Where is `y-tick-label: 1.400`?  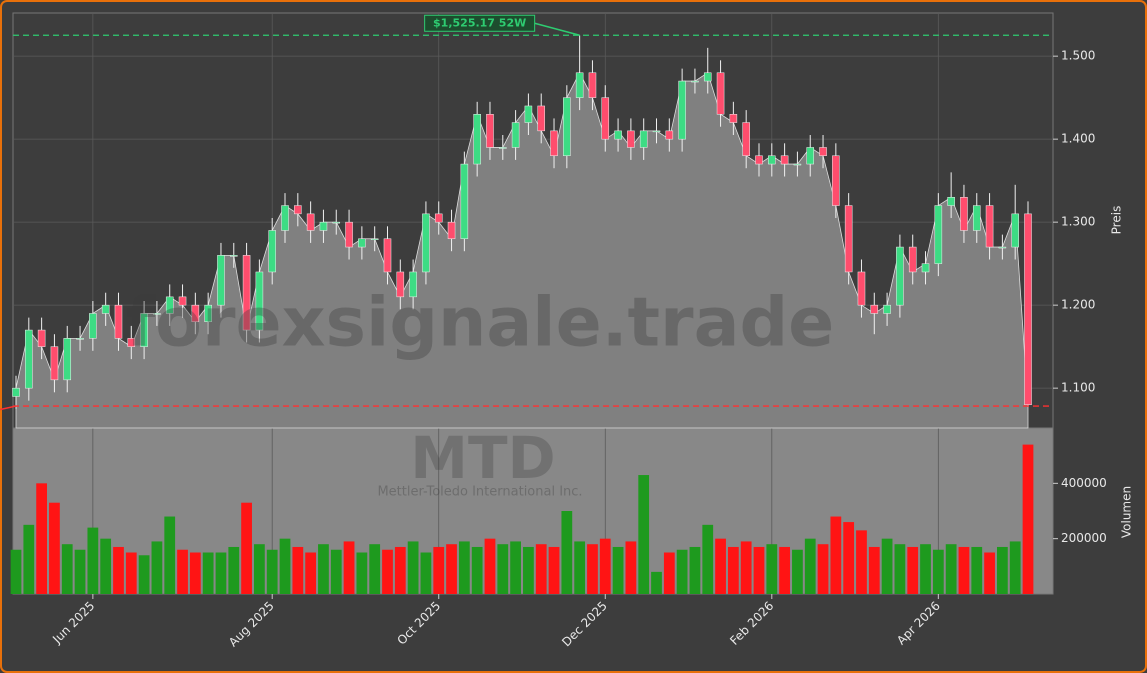
y-tick-label: 1.400 is located at coordinates (1078, 139).